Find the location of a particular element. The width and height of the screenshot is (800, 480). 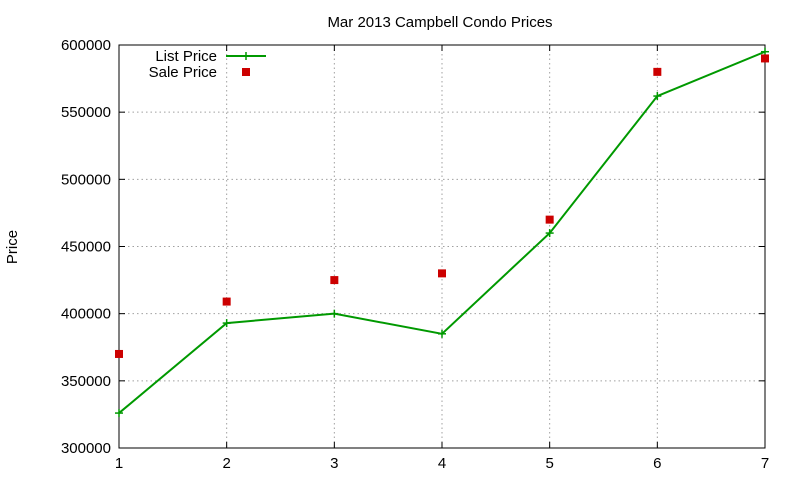

x-tick-label: 1 is located at coordinates (119, 463).